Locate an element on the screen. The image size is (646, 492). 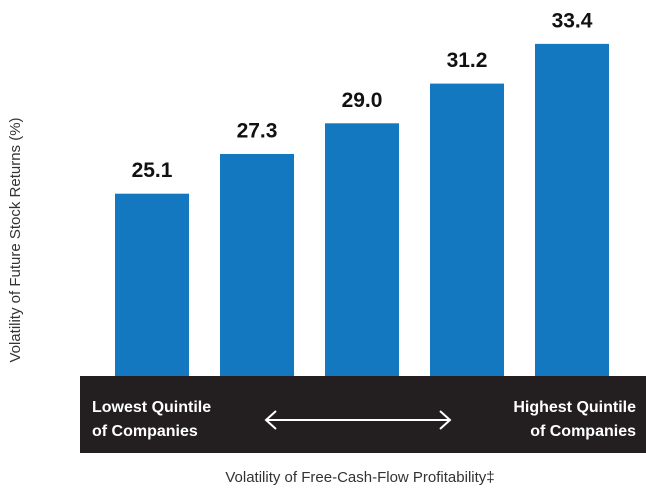
left-annotation: of Companies is located at coordinates (145, 431).